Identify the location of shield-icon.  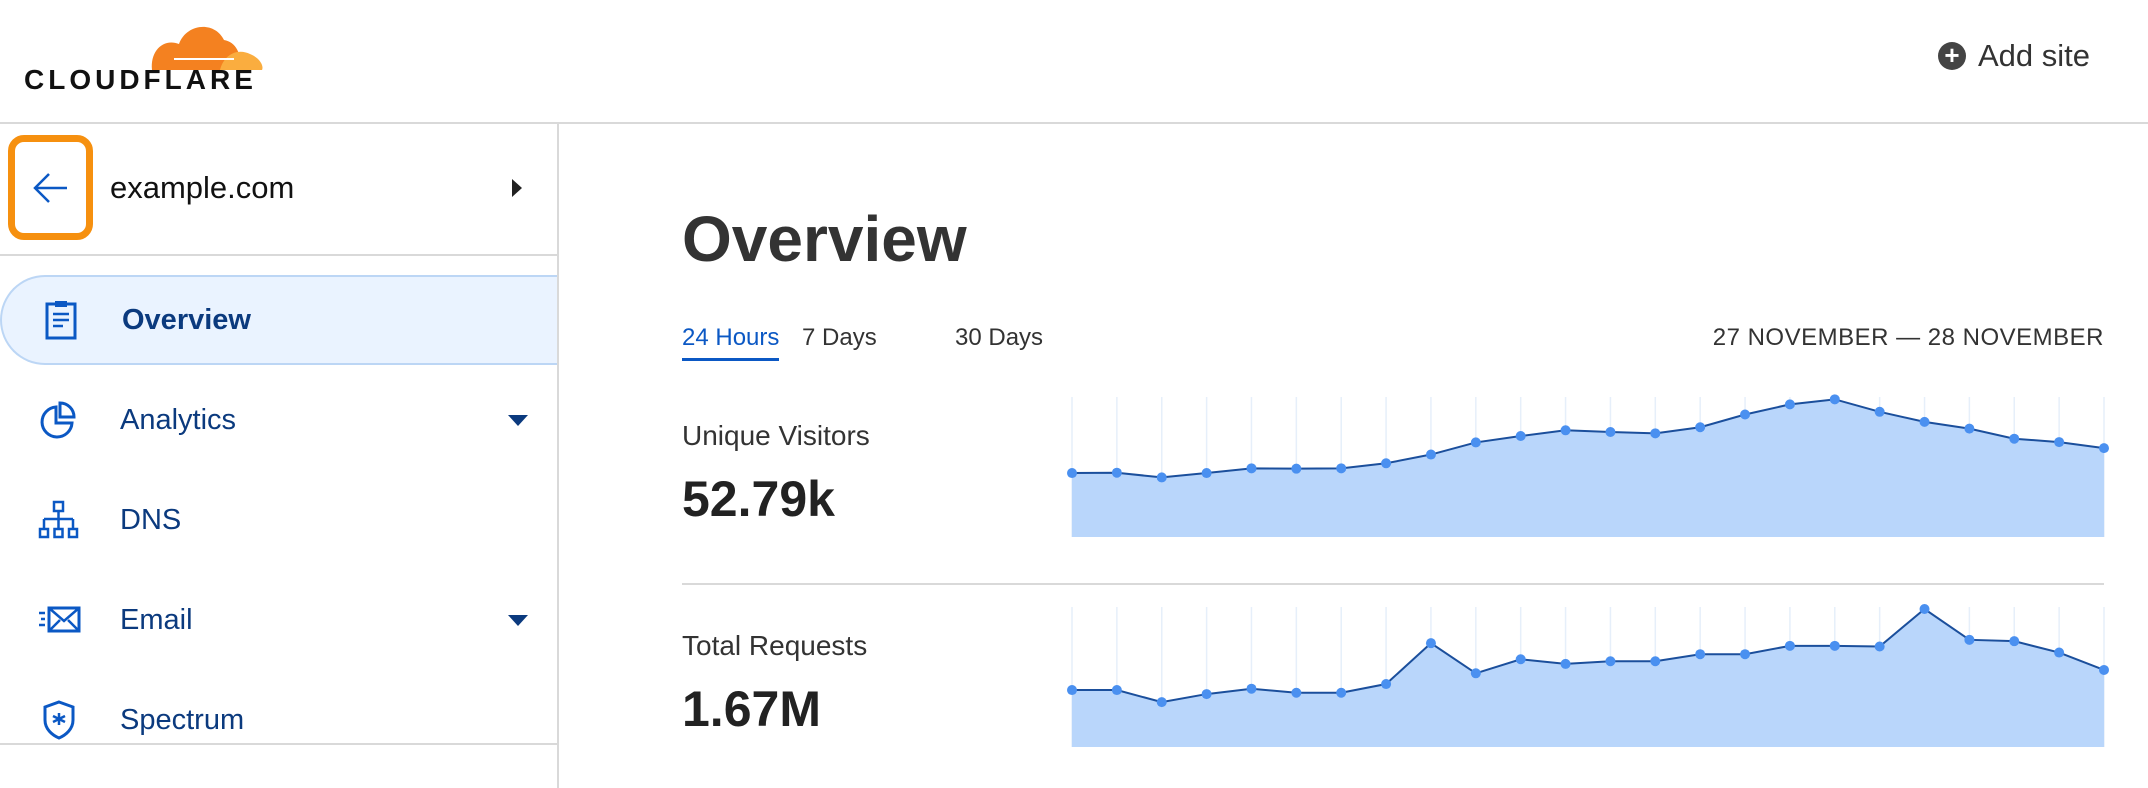
(59, 720).